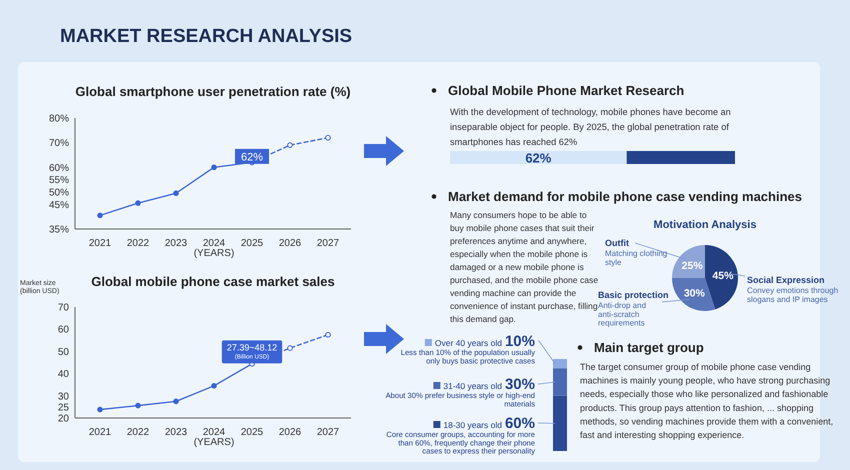  I want to click on y-tick-label: 55%, so click(59, 180).